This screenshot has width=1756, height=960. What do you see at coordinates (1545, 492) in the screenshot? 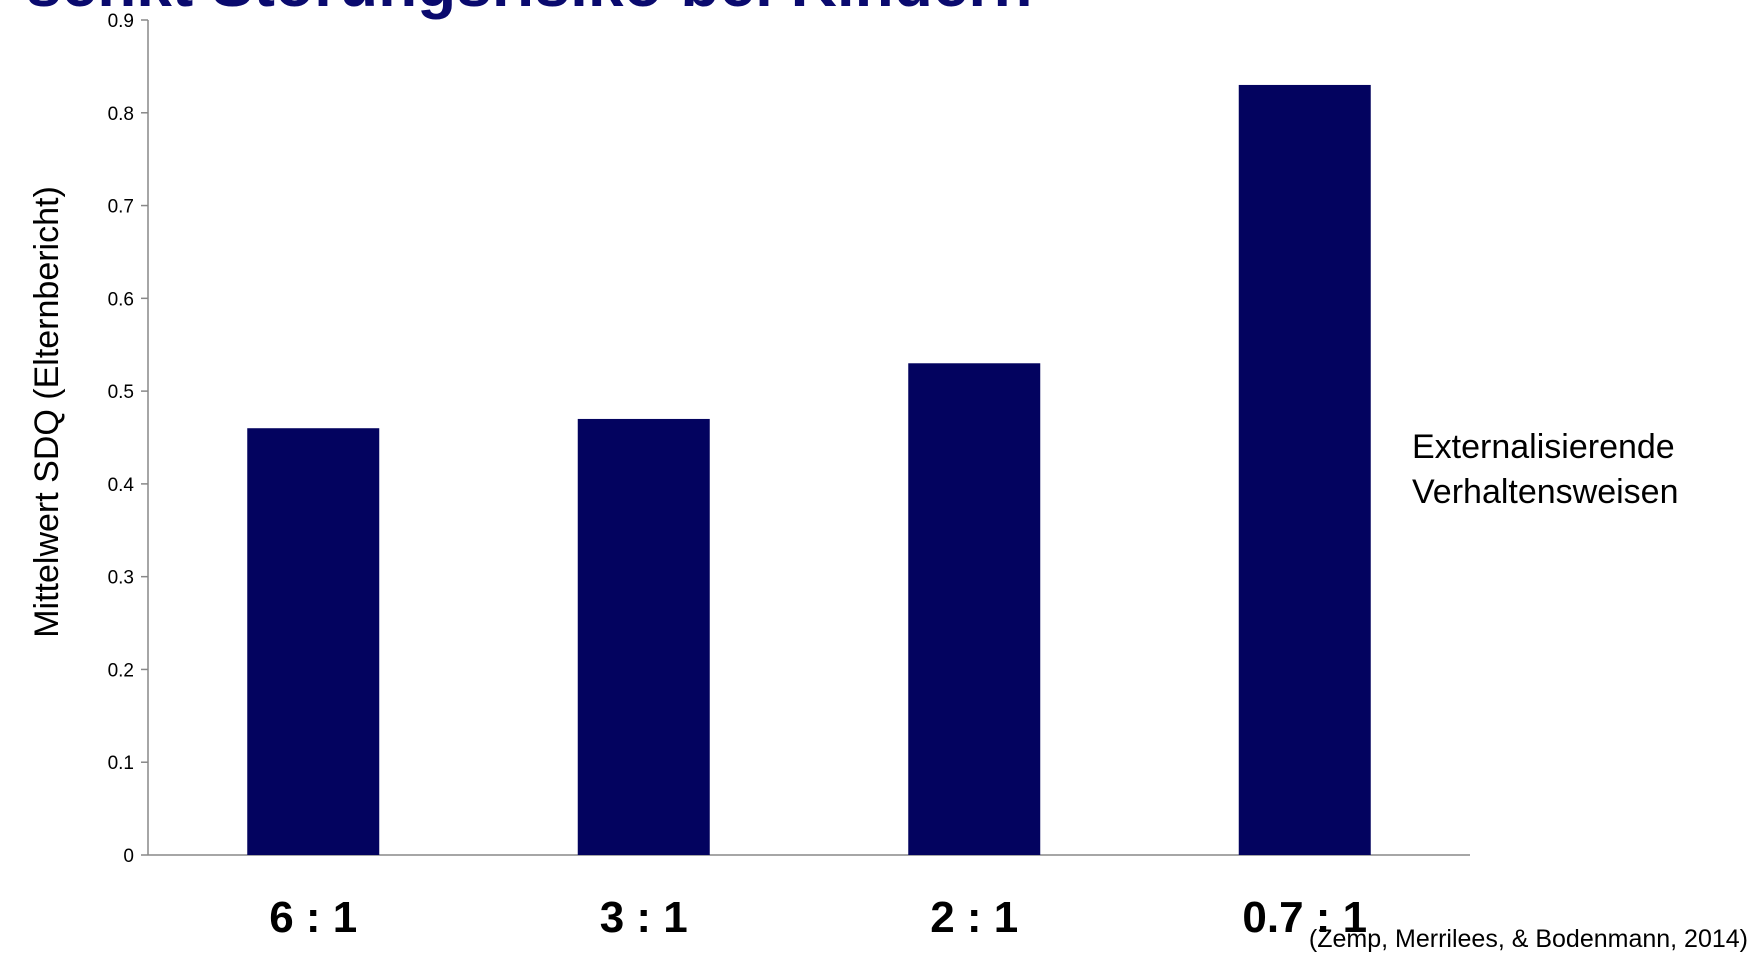
I see `legend-line: Verhaltensweisen` at bounding box center [1545, 492].